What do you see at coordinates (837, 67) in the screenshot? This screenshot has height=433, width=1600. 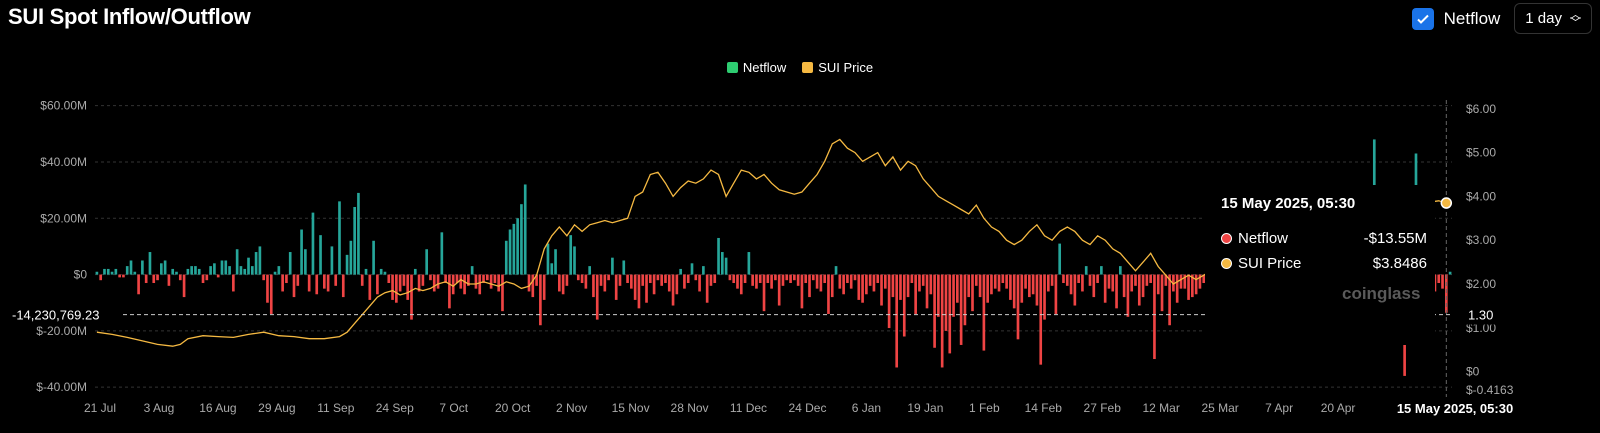 I see `legend-item-price: SUI Price` at bounding box center [837, 67].